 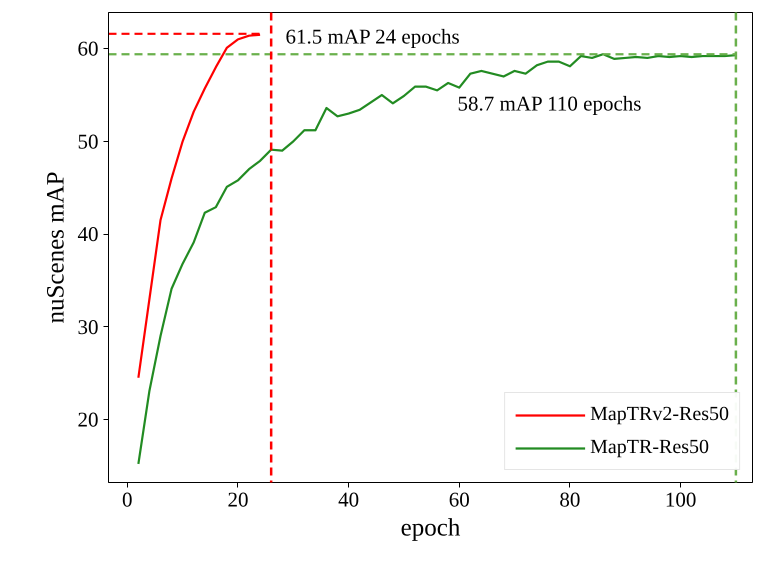 I want to click on y-tick-label: 50, so click(x=88, y=141).